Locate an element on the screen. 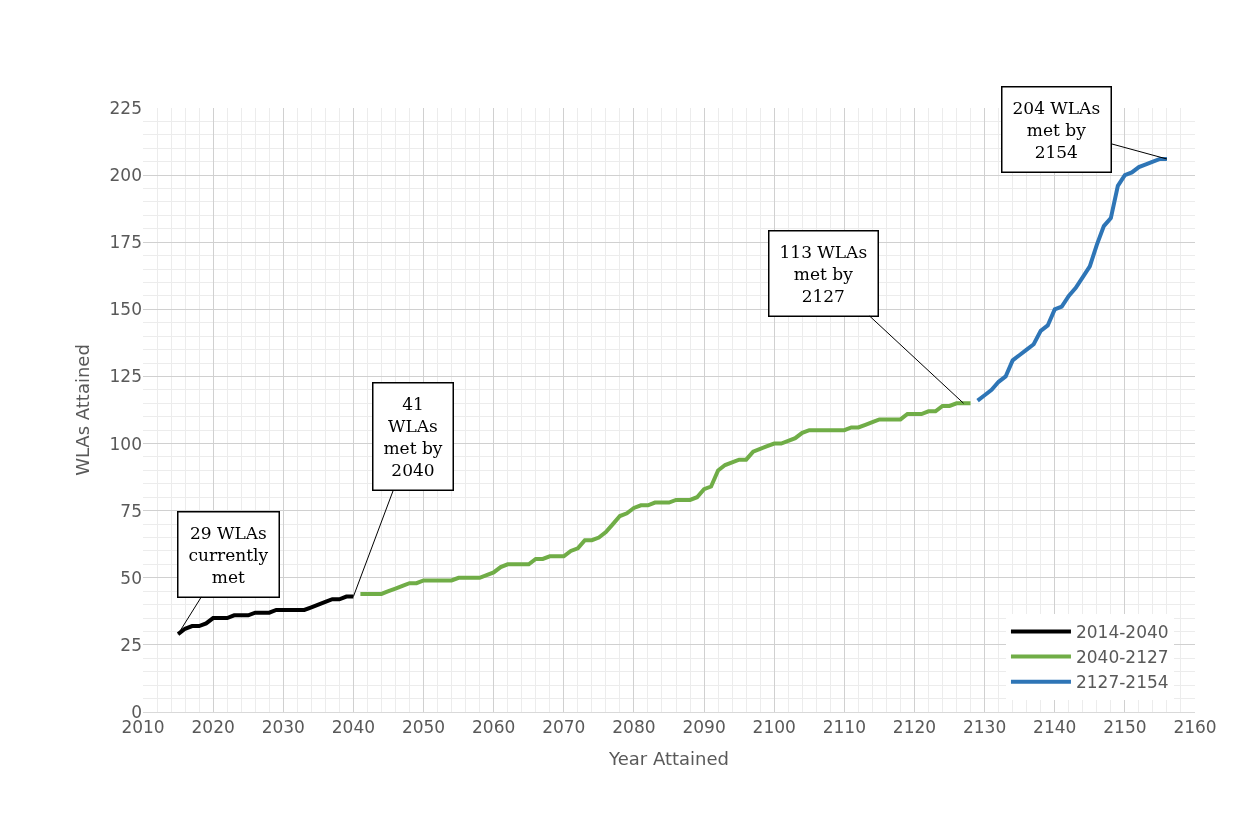  y-tick-label: 225 is located at coordinates (125, 107).